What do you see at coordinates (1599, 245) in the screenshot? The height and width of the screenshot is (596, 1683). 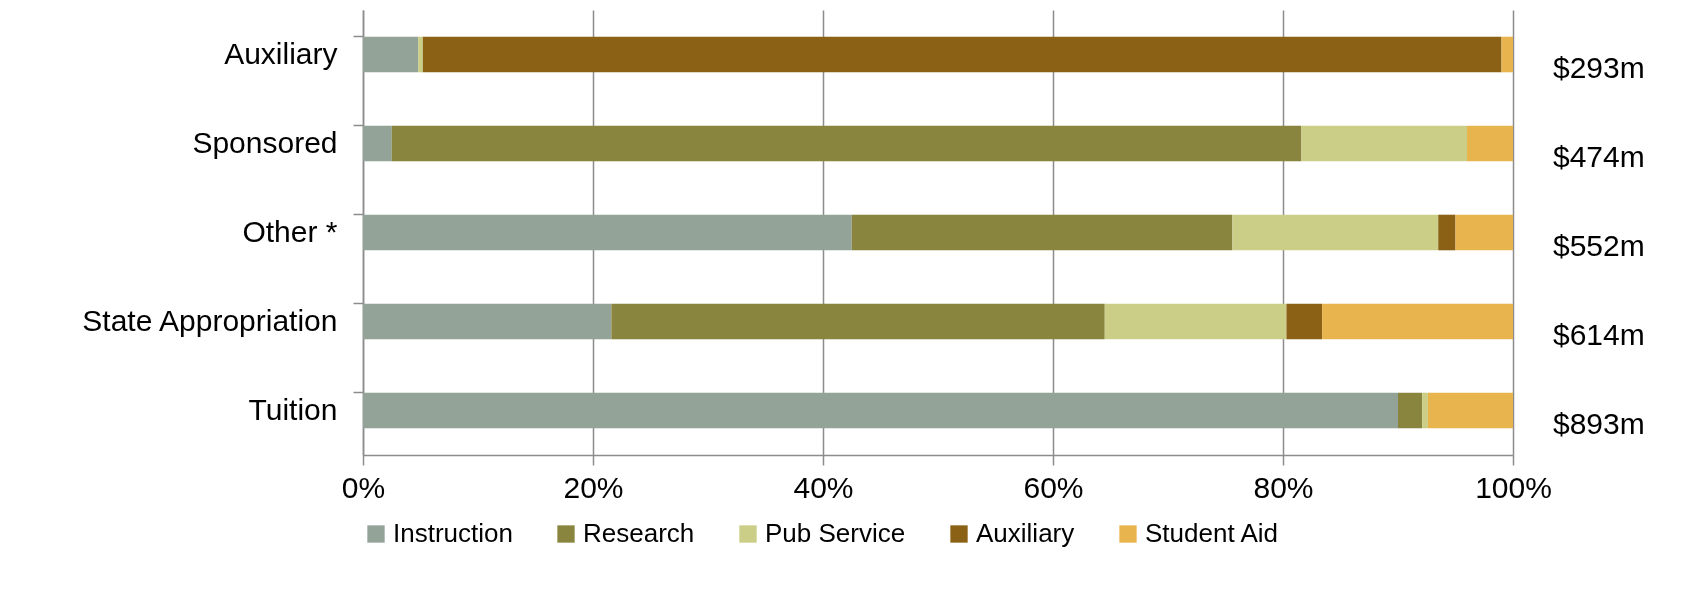 I see `text: $552m` at bounding box center [1599, 245].